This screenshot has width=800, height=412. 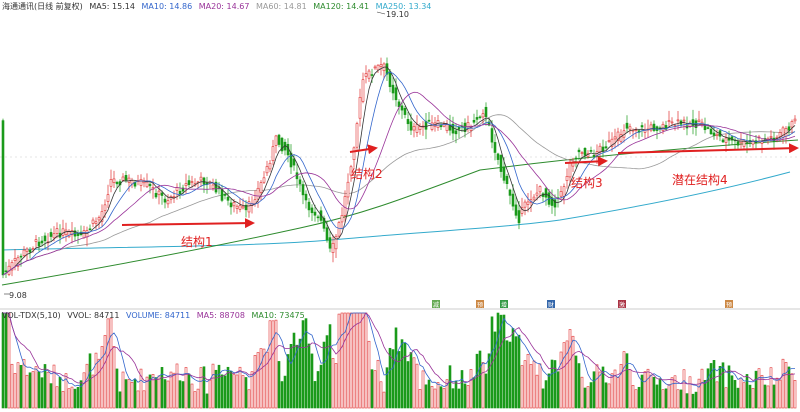 I want to click on event-marker-5: 激, so click(x=622, y=304).